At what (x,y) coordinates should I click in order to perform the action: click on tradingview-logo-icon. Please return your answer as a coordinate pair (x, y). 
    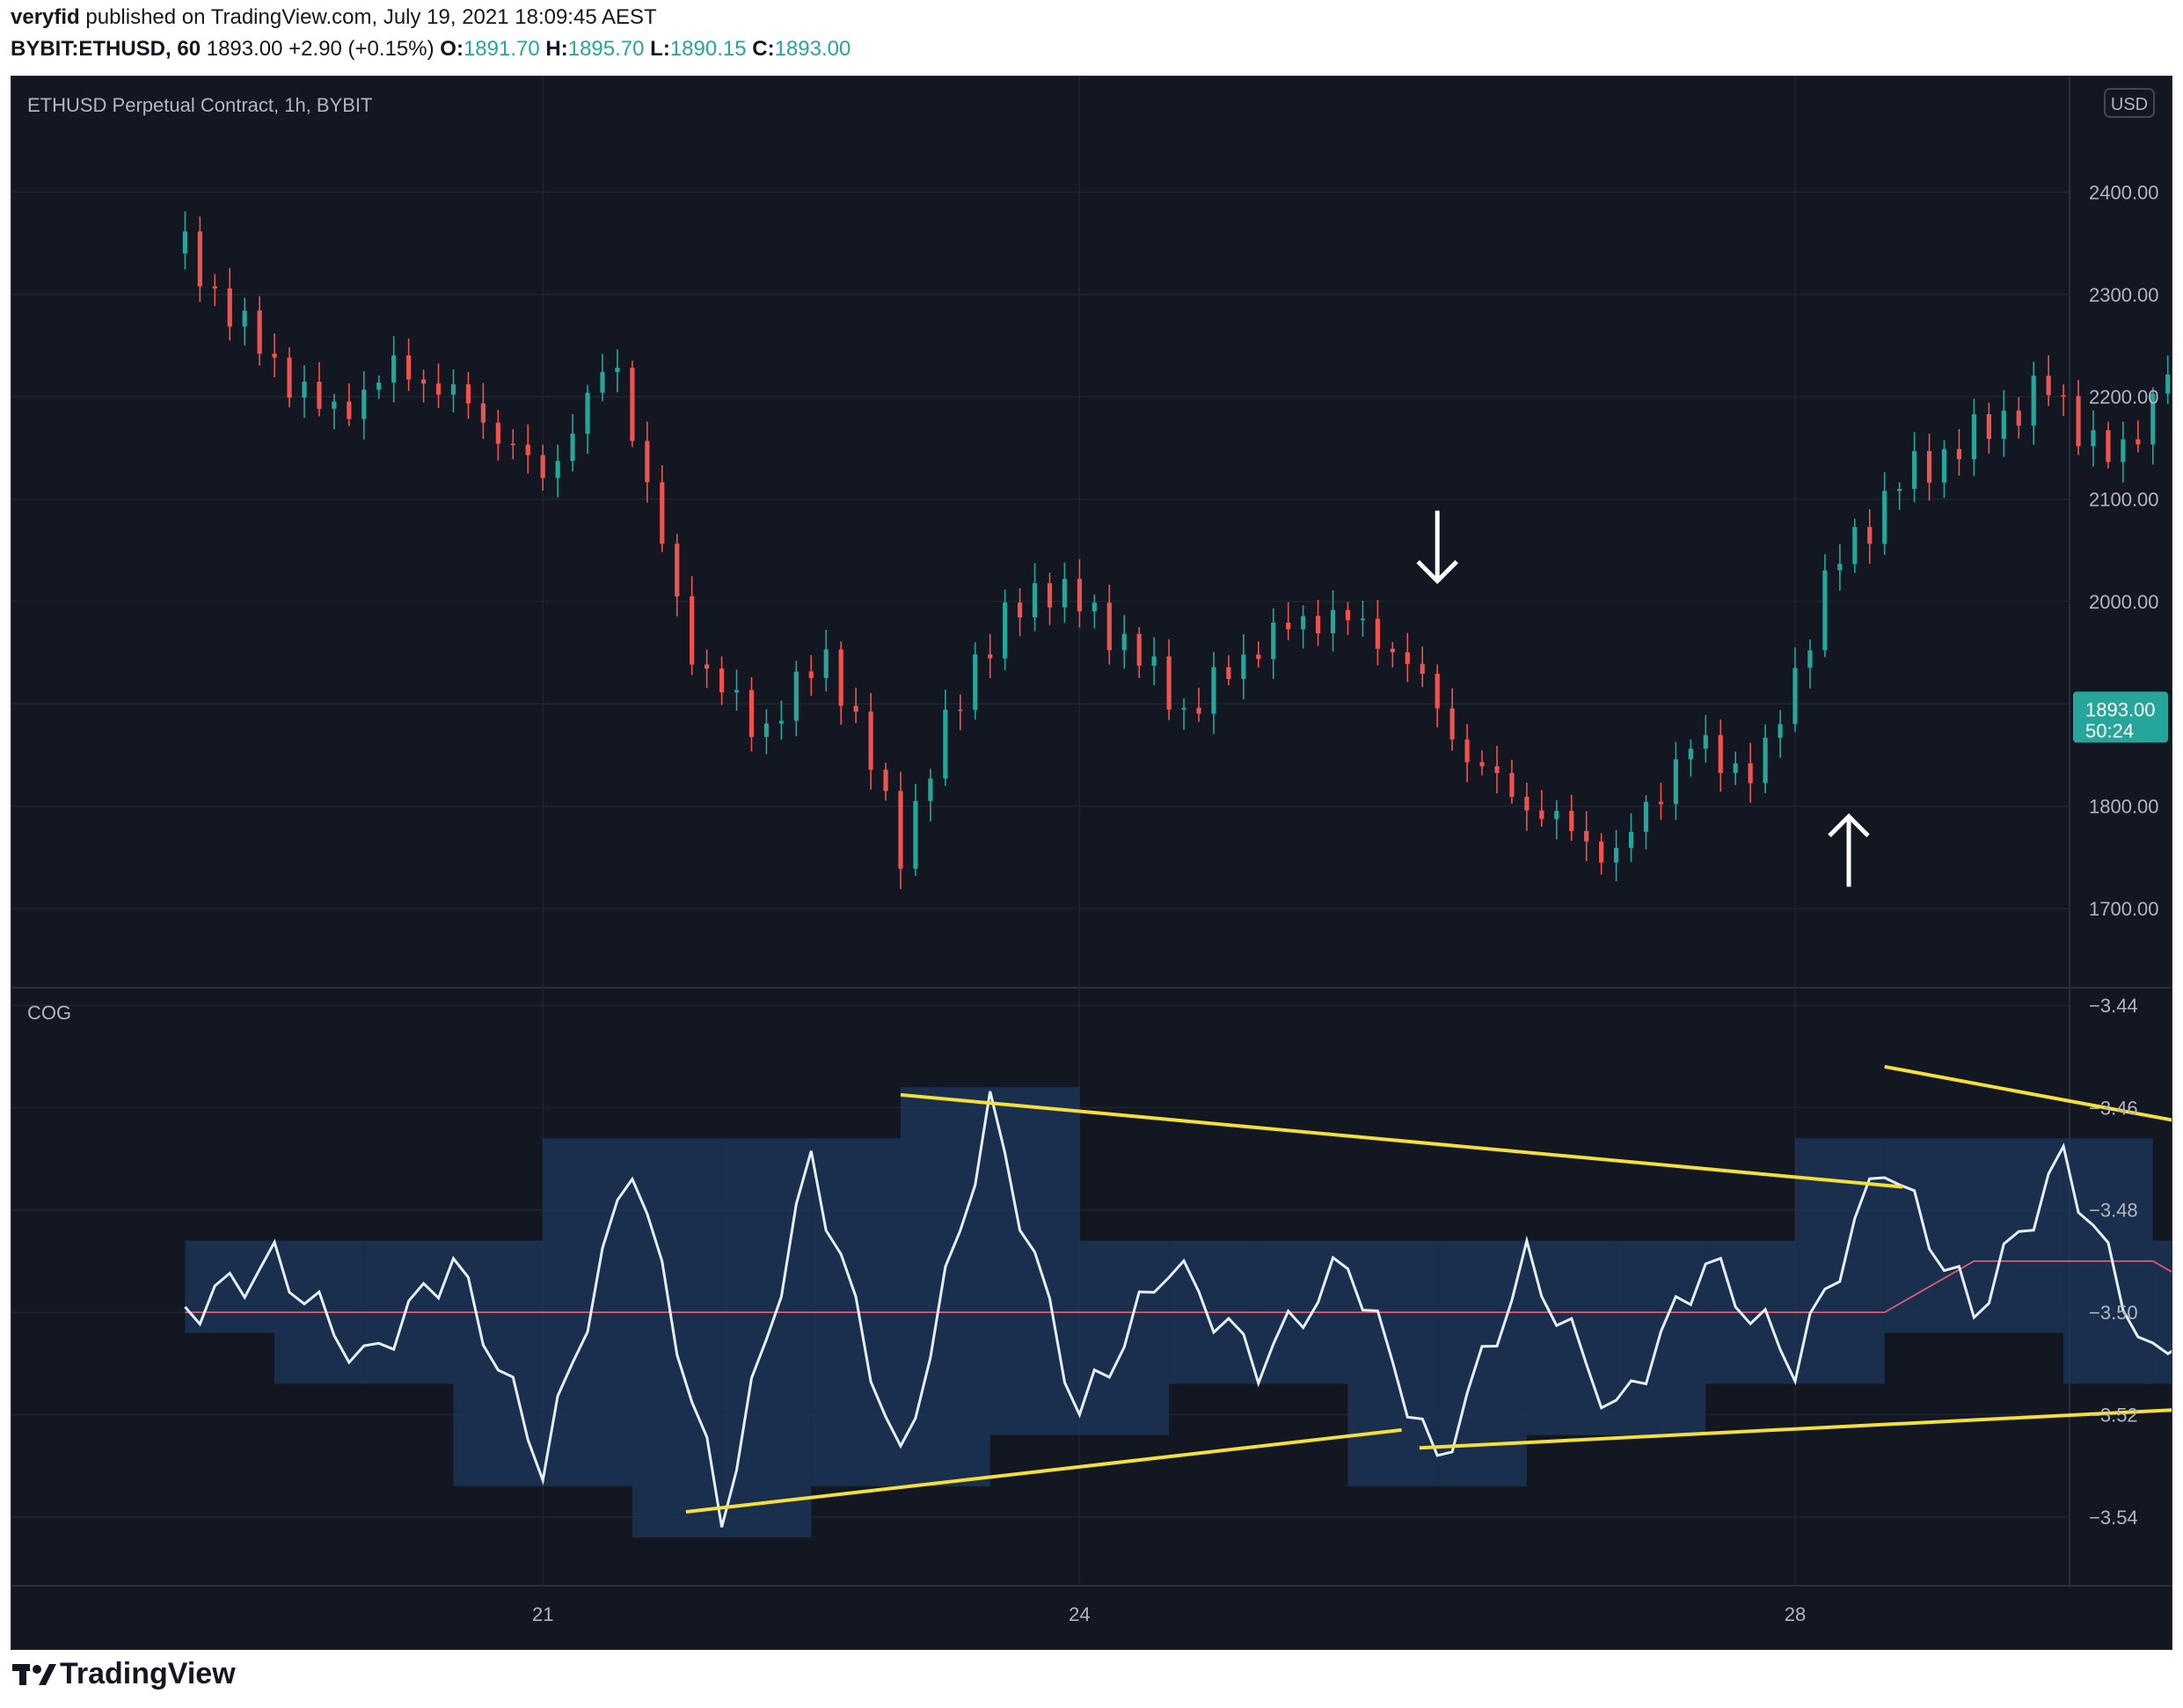
    Looking at the image, I should click on (35, 1674).